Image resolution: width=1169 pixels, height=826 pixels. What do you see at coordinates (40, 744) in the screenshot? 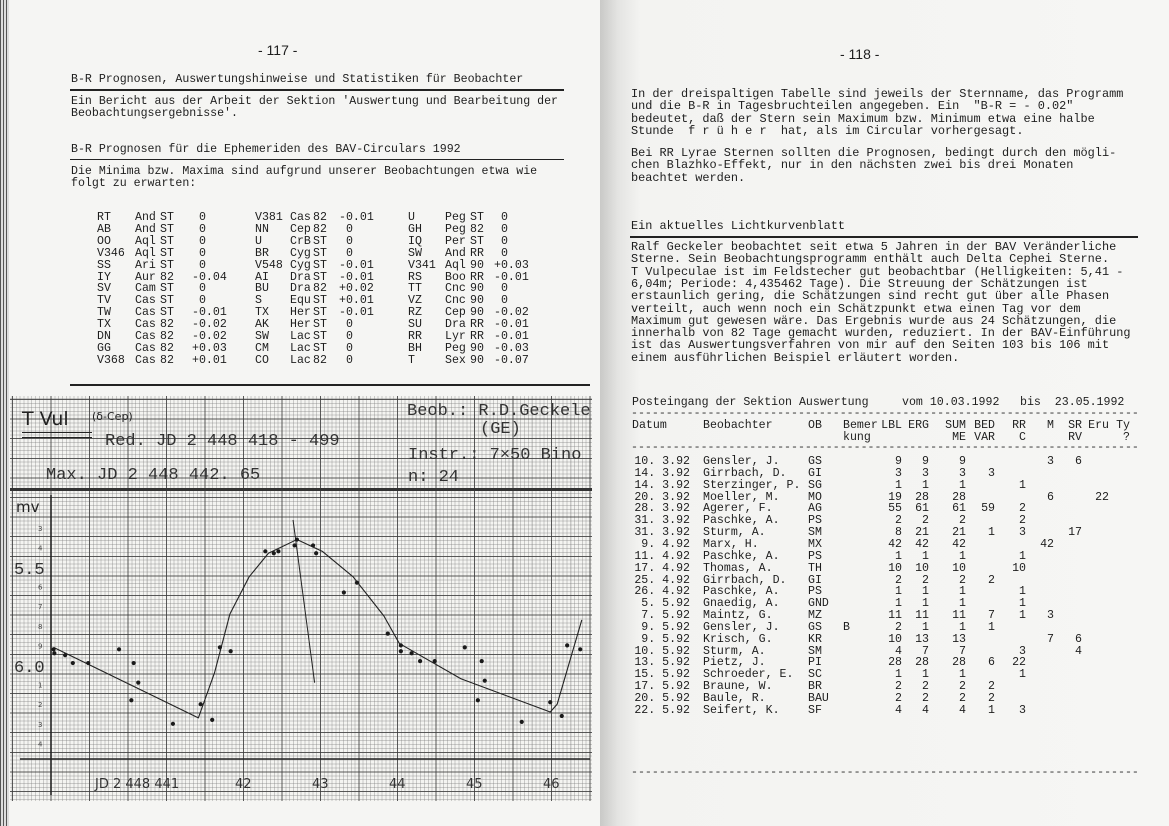
I see `y-minor-label: 4` at bounding box center [40, 744].